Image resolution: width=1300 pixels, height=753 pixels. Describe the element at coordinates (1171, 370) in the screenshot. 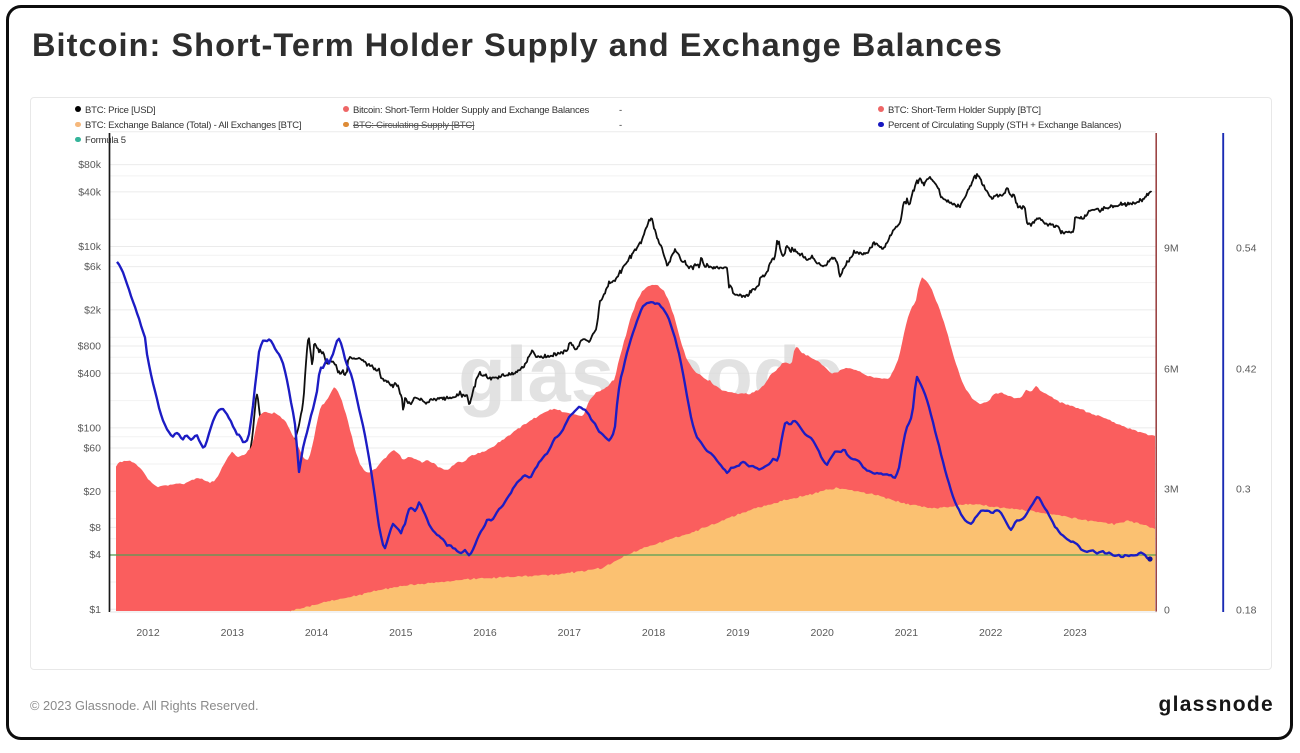

I see `svg-text: 6M` at that location.